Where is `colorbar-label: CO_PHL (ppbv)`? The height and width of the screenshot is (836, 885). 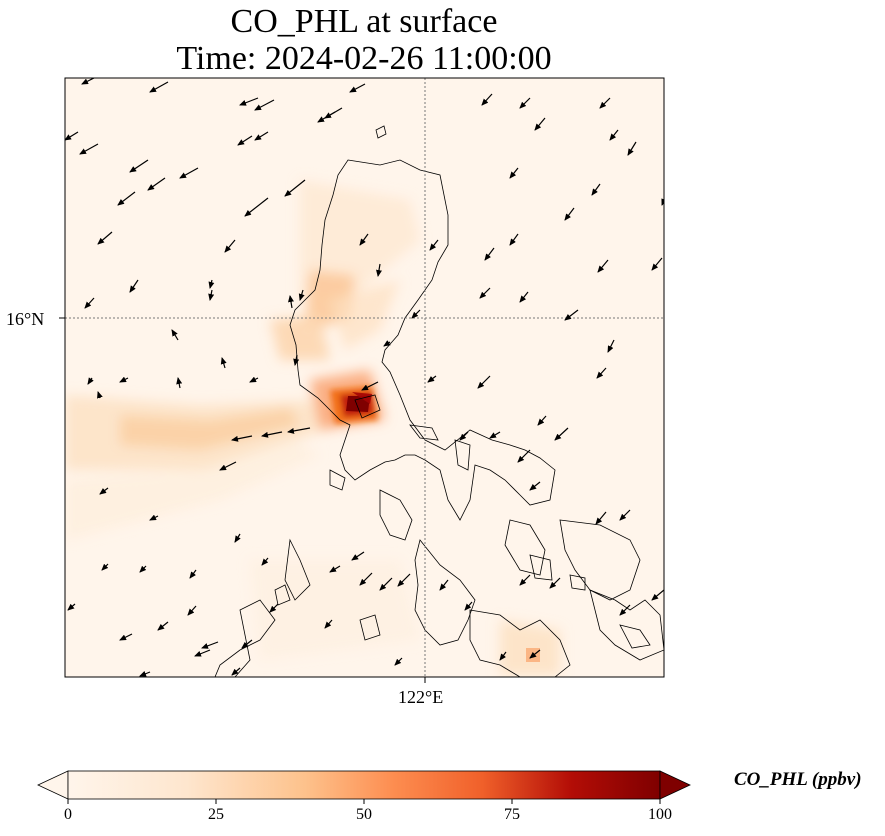 colorbar-label: CO_PHL (ppbv) is located at coordinates (798, 779).